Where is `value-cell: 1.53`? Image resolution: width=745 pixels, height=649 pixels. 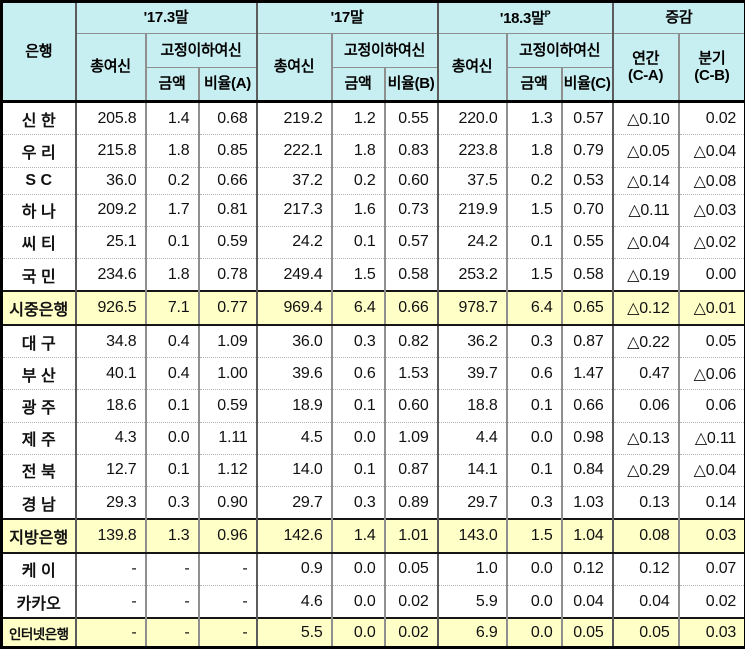
value-cell: 1.53 is located at coordinates (410, 373).